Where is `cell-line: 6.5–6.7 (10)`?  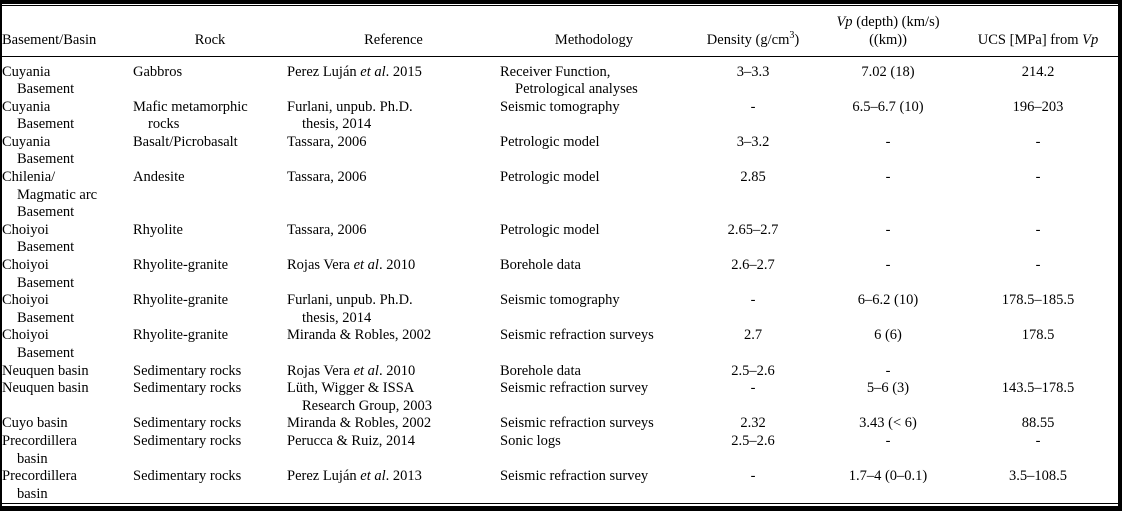
cell-line: 6.5–6.7 (10) is located at coordinates (888, 106).